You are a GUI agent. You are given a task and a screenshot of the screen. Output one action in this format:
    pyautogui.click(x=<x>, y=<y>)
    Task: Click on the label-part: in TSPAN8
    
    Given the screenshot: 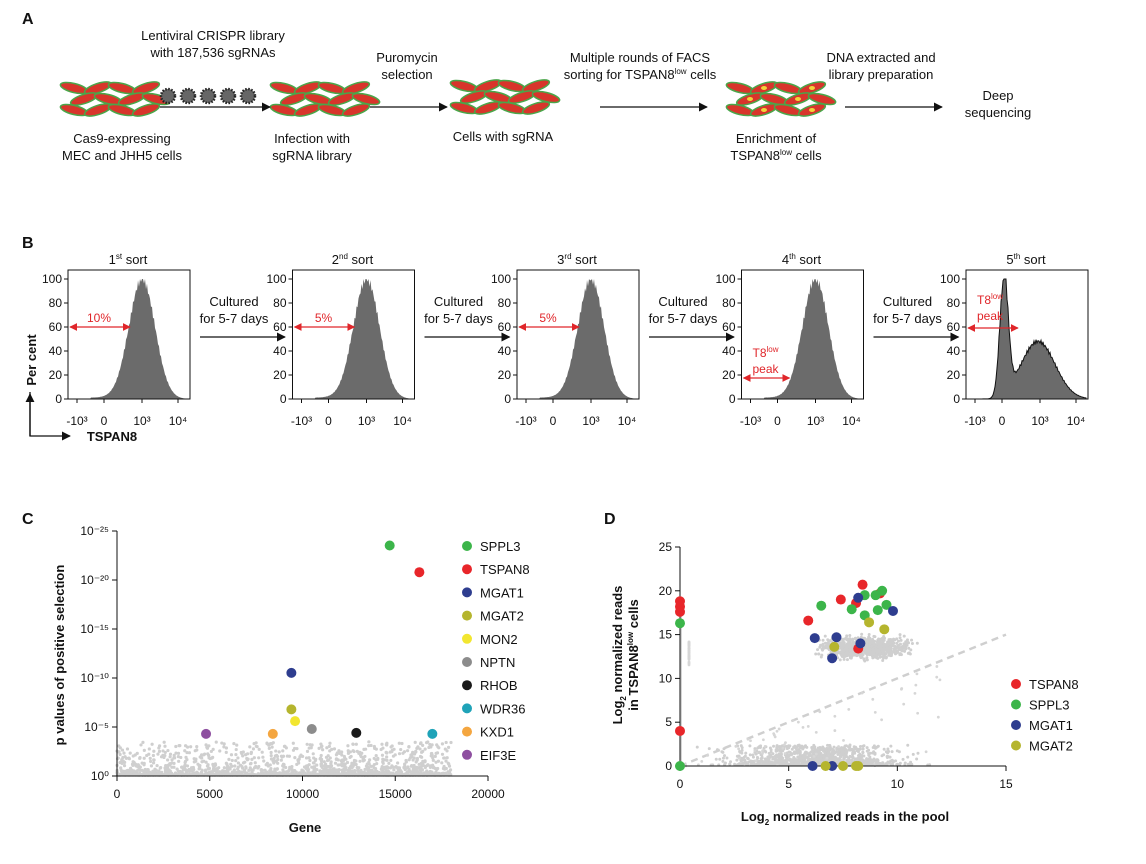 What is the action you would take?
    pyautogui.click(x=633, y=678)
    